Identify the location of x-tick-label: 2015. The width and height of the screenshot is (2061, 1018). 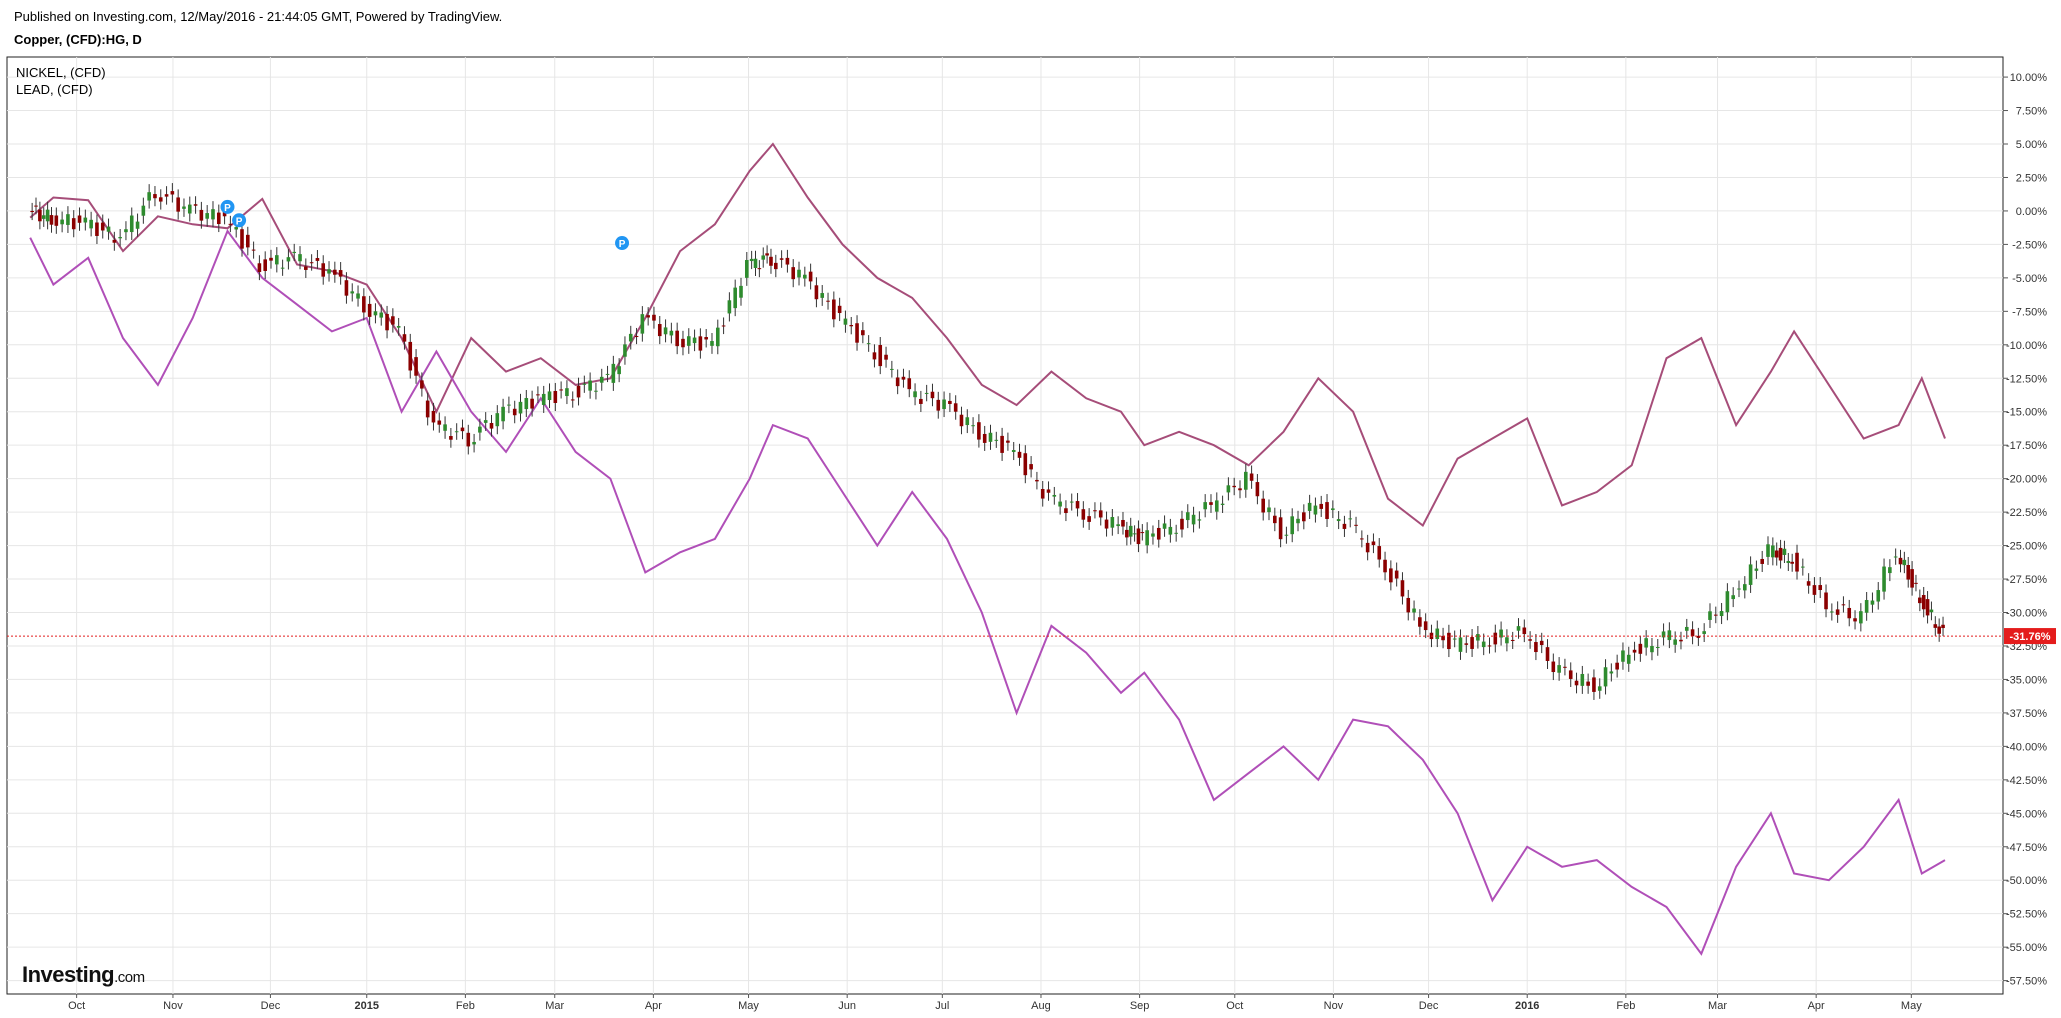
(367, 1006).